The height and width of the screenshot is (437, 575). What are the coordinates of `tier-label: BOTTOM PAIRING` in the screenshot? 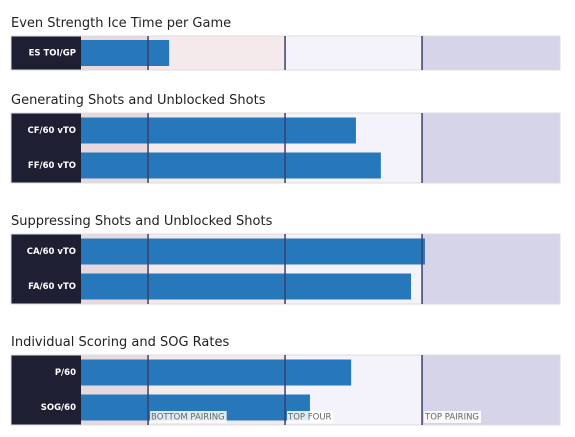 It's located at (188, 418).